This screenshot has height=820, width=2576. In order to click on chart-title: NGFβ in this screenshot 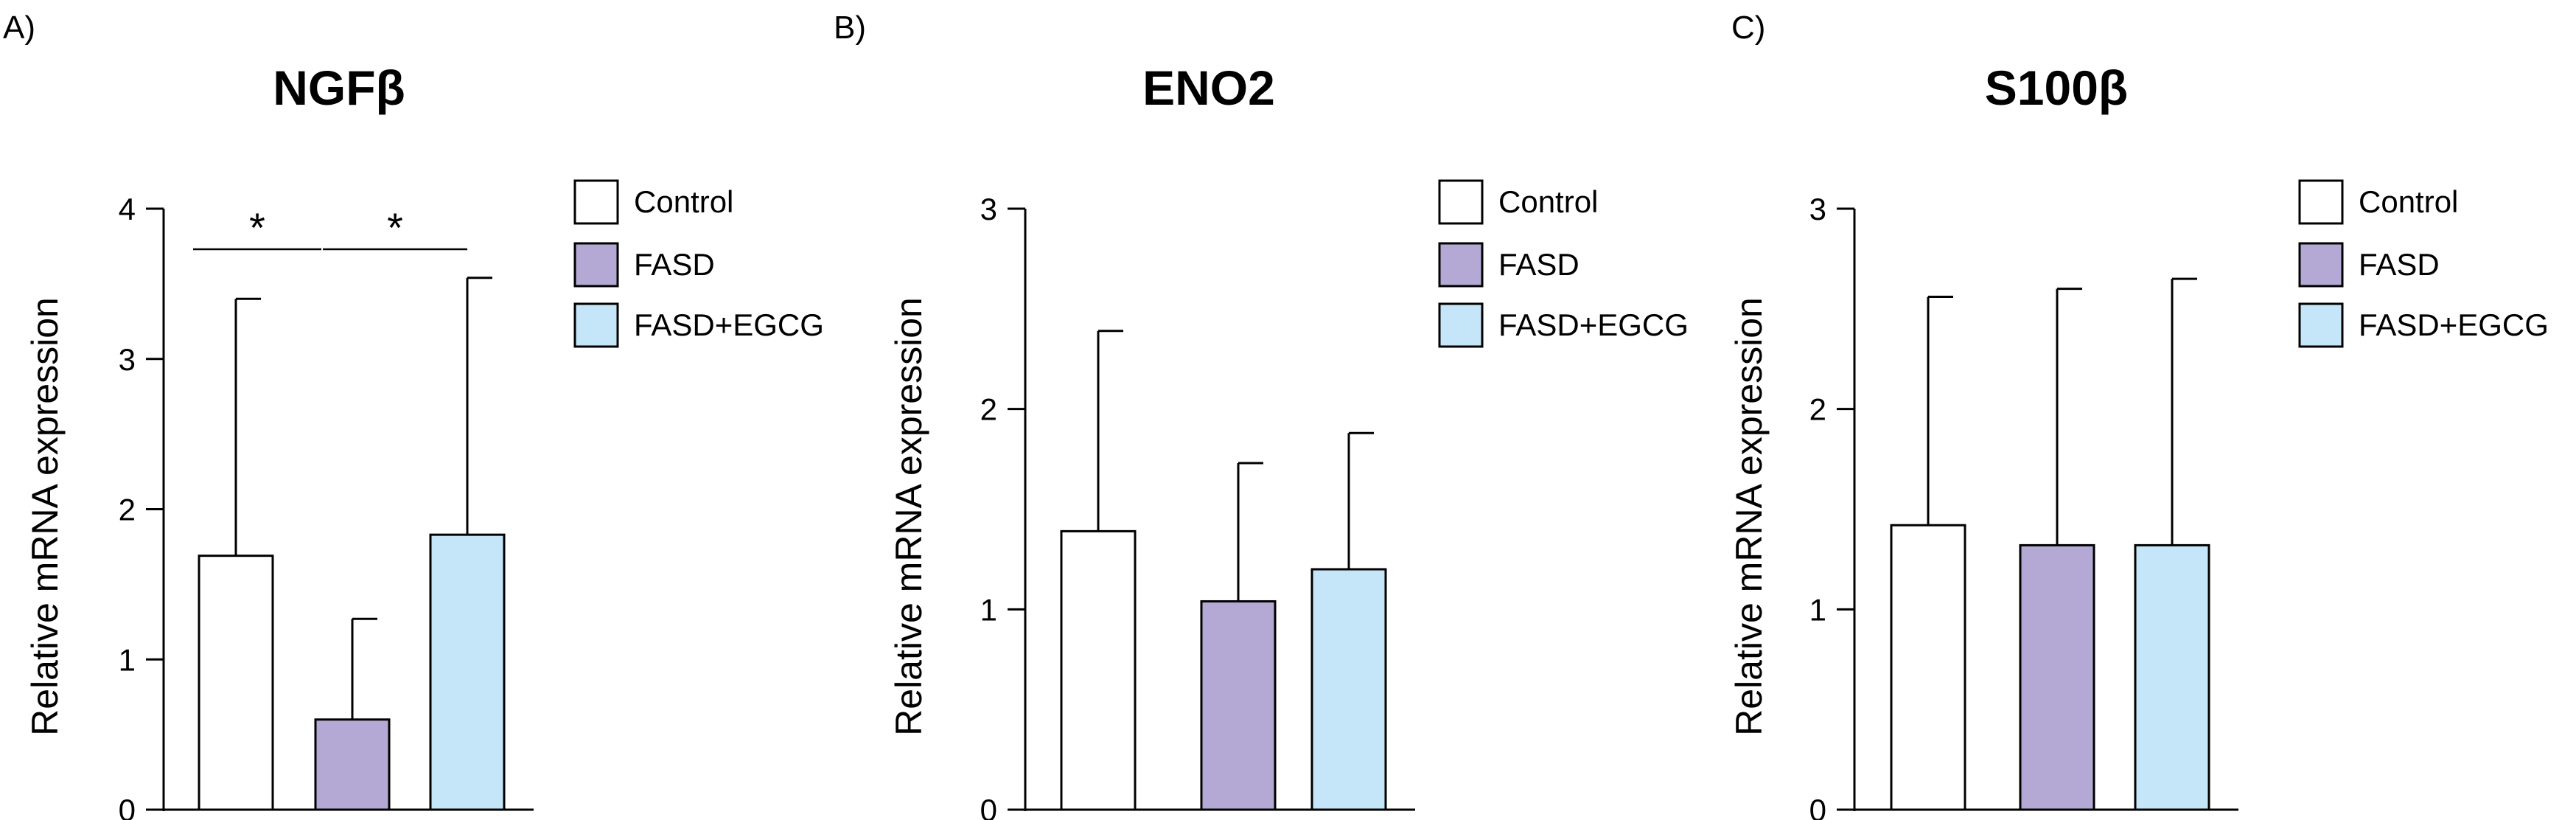, I will do `click(339, 87)`.